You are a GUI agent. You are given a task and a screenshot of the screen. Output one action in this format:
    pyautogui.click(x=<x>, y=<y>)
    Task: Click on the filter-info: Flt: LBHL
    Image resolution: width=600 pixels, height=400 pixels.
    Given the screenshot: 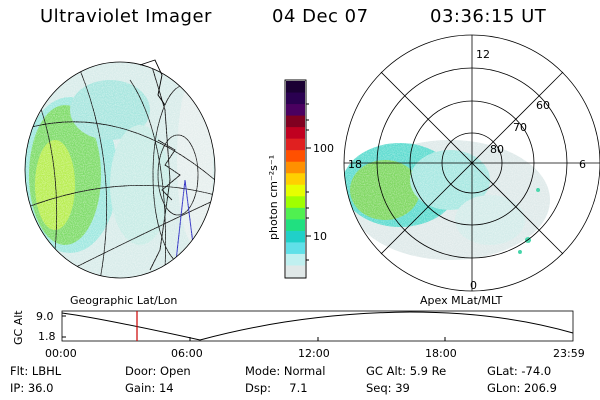 What is the action you would take?
    pyautogui.click(x=36, y=371)
    